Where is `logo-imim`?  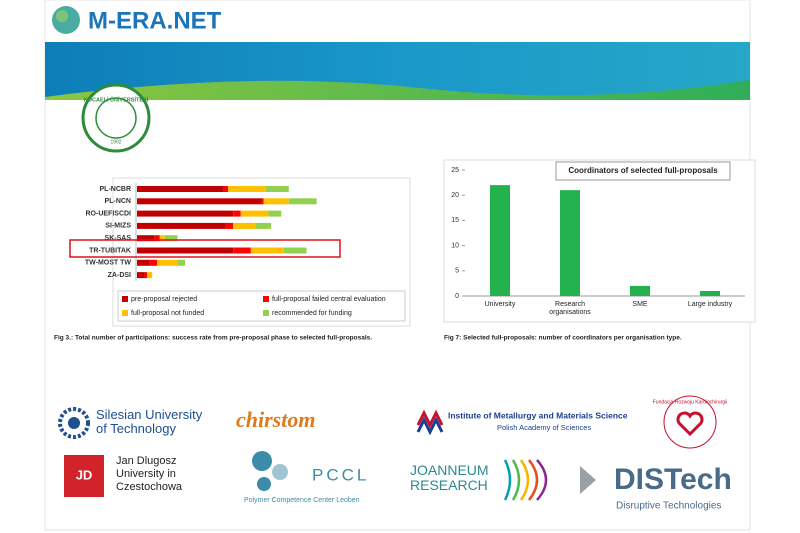
logo-imim is located at coordinates (430, 422).